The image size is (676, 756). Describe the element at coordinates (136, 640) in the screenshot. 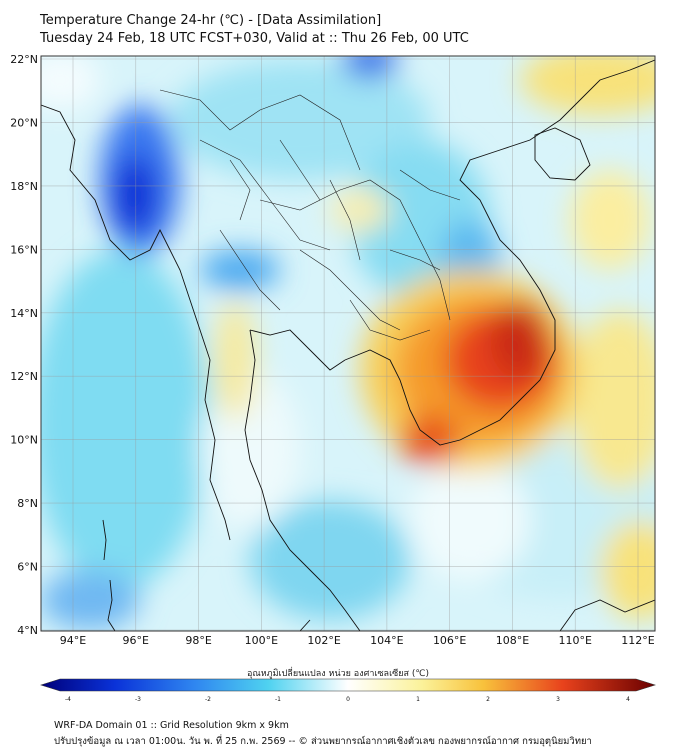

I see `lon-label: 96°E` at that location.